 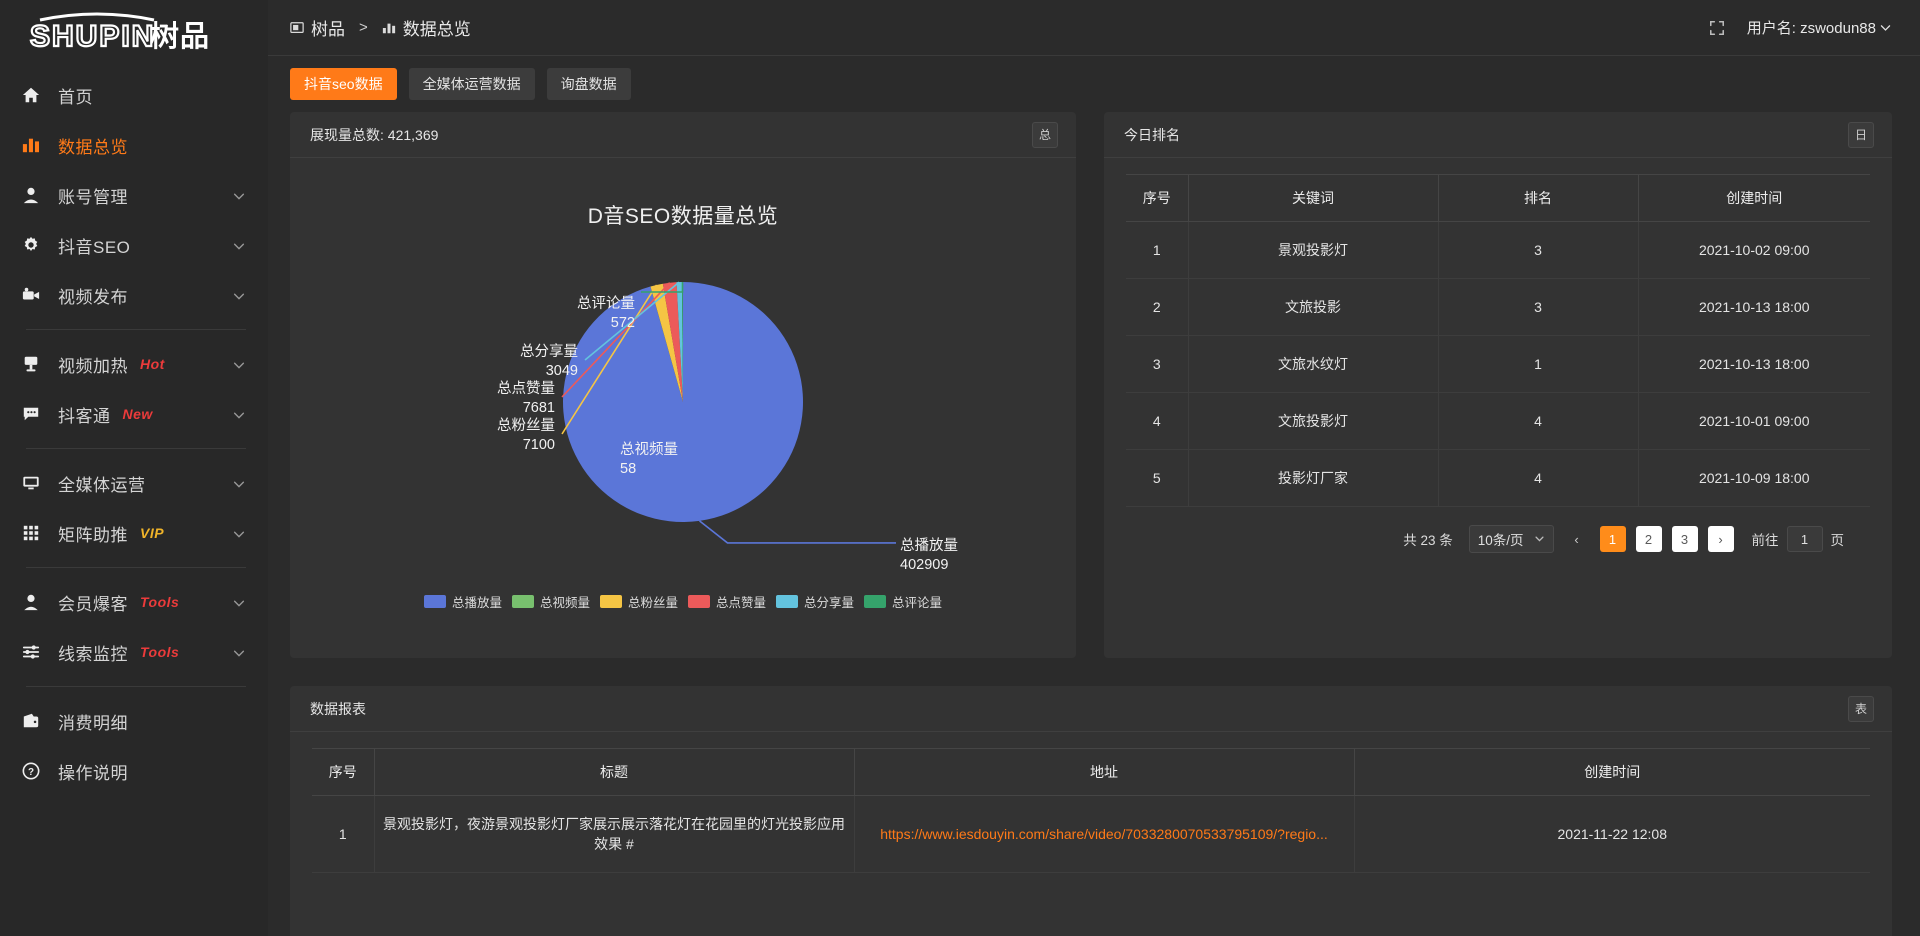 I want to click on sidebar-item-douketong: 抖客通 New, so click(x=134, y=414).